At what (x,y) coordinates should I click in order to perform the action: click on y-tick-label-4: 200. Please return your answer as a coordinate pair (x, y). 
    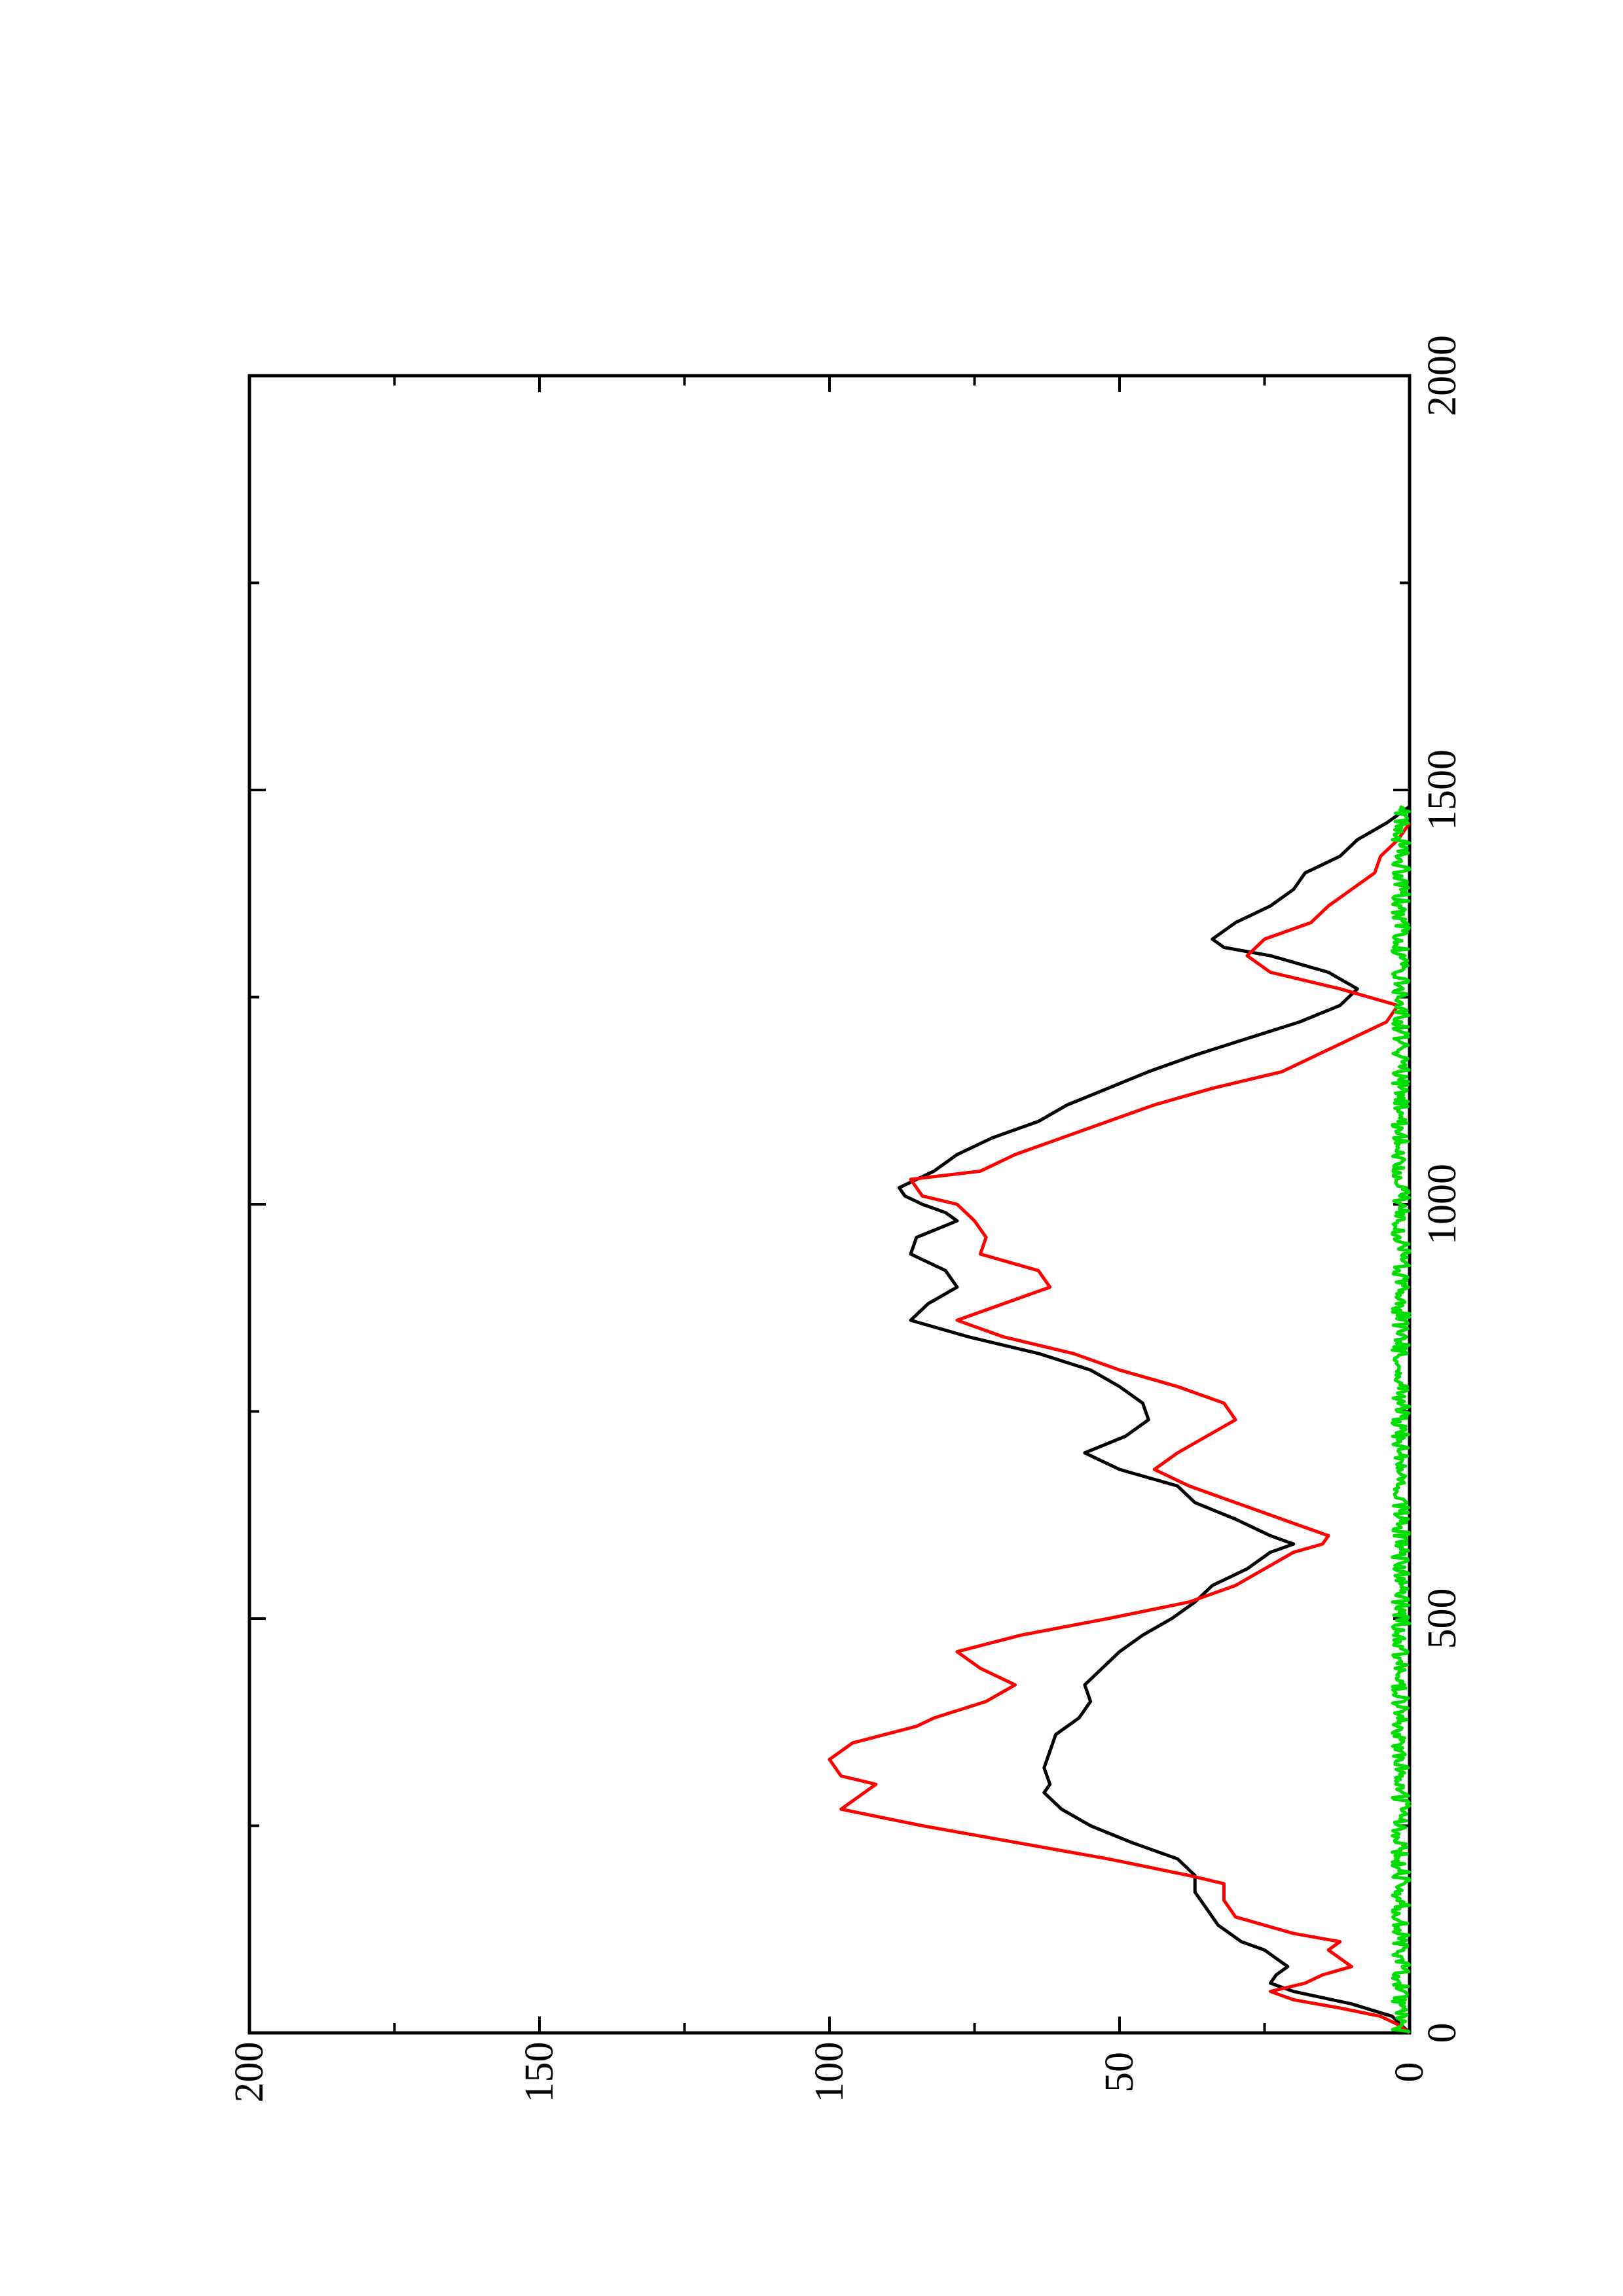
    Looking at the image, I should click on (249, 2072).